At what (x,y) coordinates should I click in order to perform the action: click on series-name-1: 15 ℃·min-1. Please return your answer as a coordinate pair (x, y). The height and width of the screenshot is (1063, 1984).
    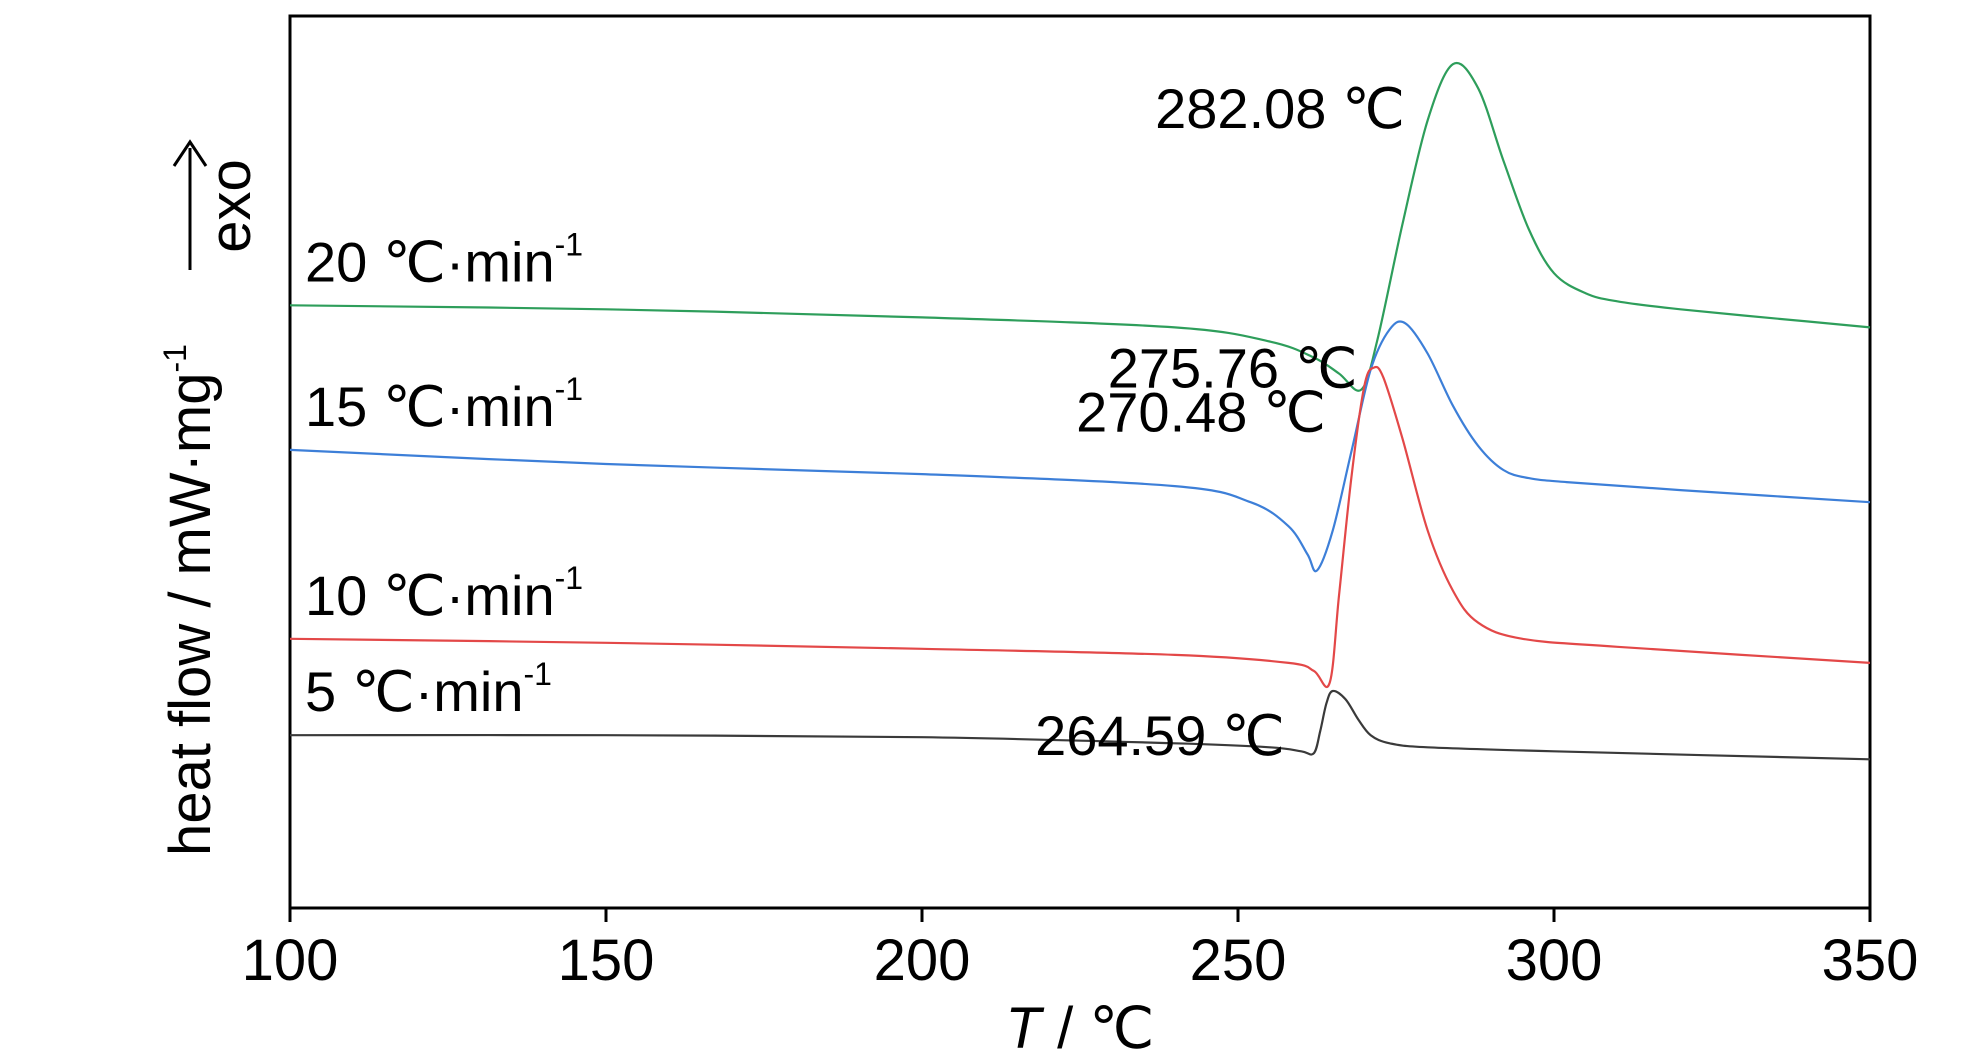
    Looking at the image, I should click on (444, 404).